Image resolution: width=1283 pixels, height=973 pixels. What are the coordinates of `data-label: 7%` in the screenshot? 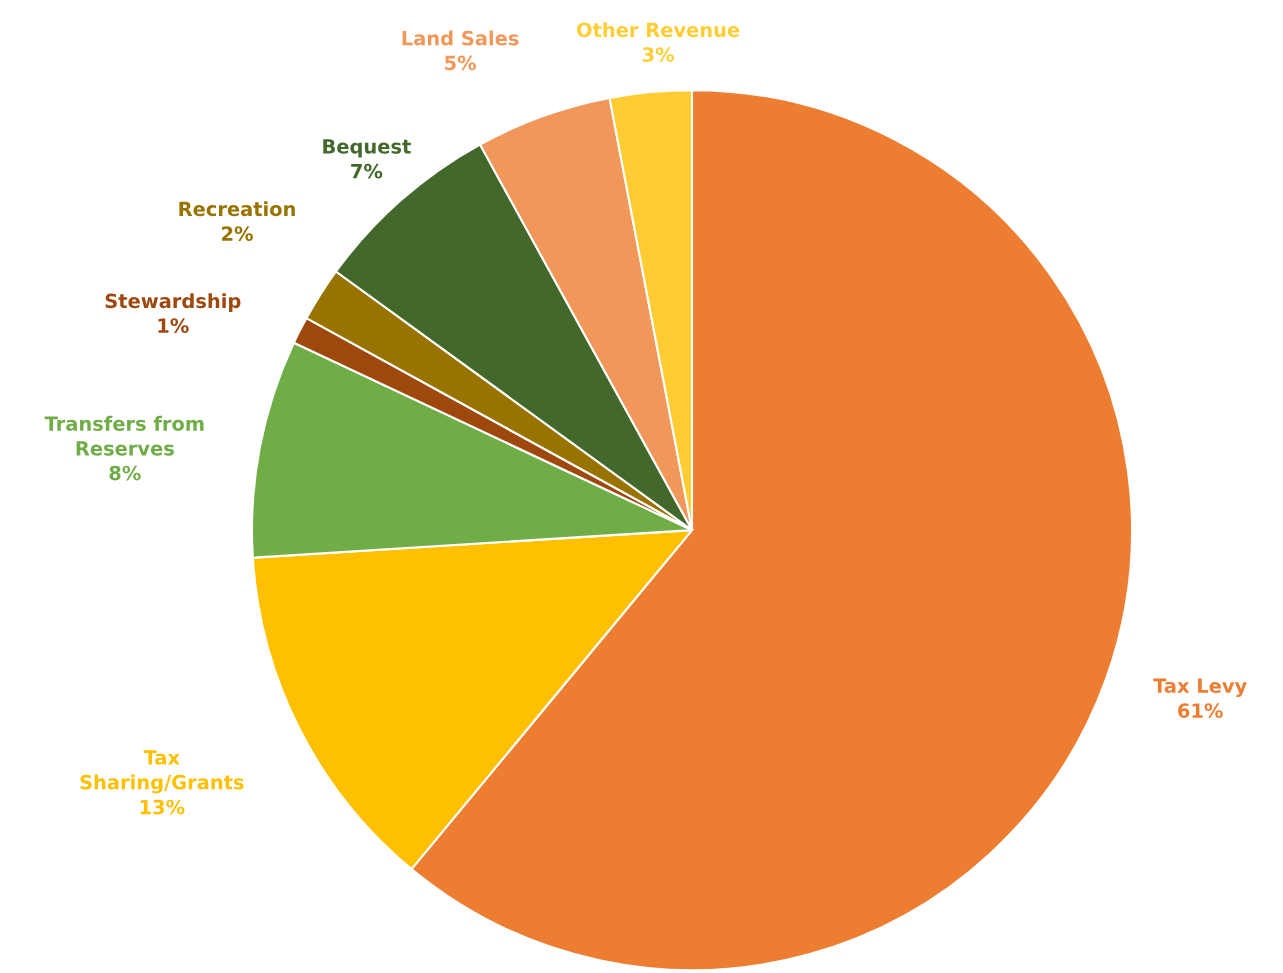 It's located at (367, 171).